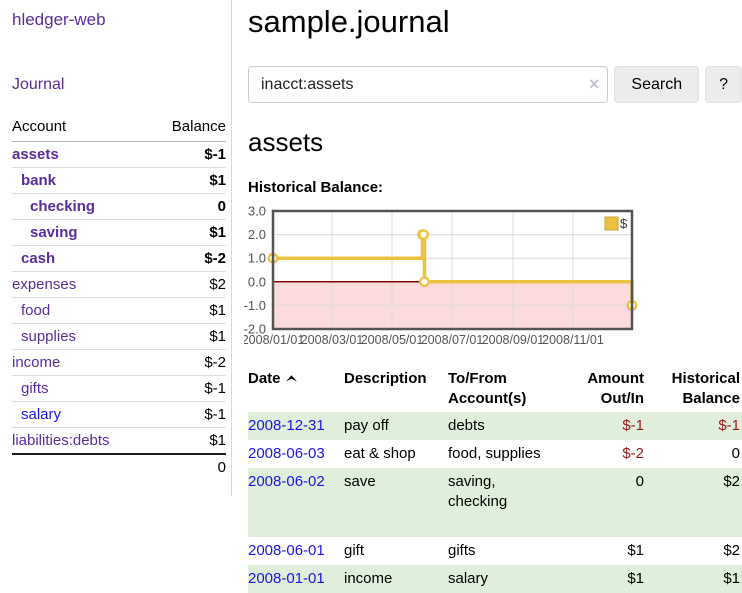 The image size is (742, 593). What do you see at coordinates (39, 180) in the screenshot?
I see `account-link: bank` at bounding box center [39, 180].